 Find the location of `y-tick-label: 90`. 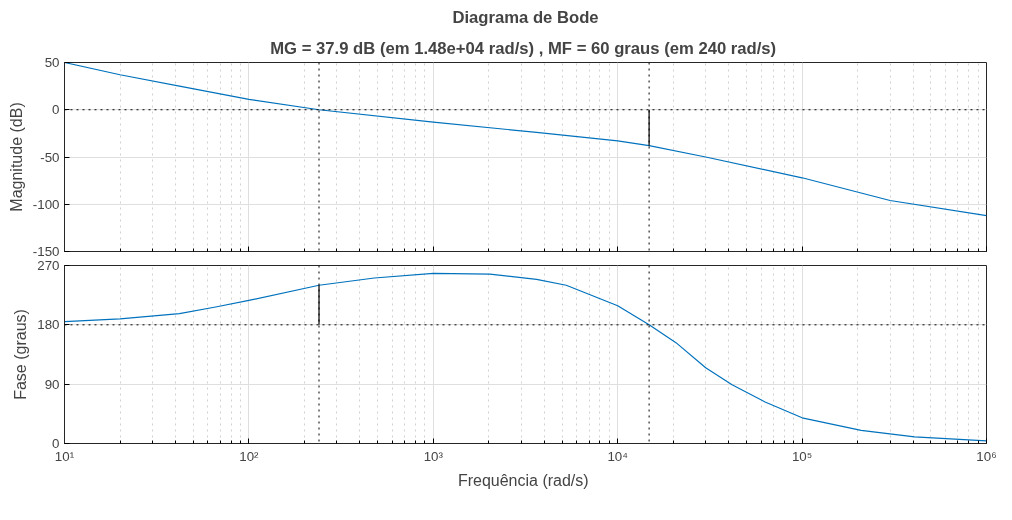

y-tick-label: 90 is located at coordinates (52, 384).